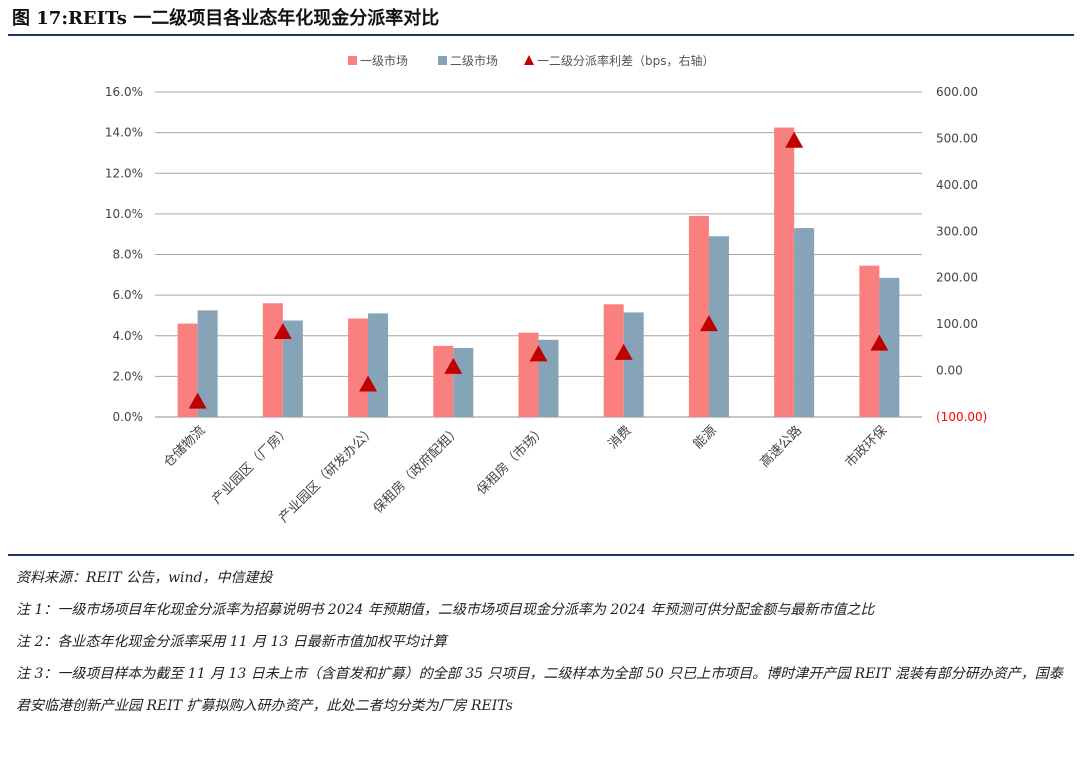 Image resolution: width=1080 pixels, height=767 pixels. I want to click on y-left-tick-label: 6.0%, so click(128, 295).